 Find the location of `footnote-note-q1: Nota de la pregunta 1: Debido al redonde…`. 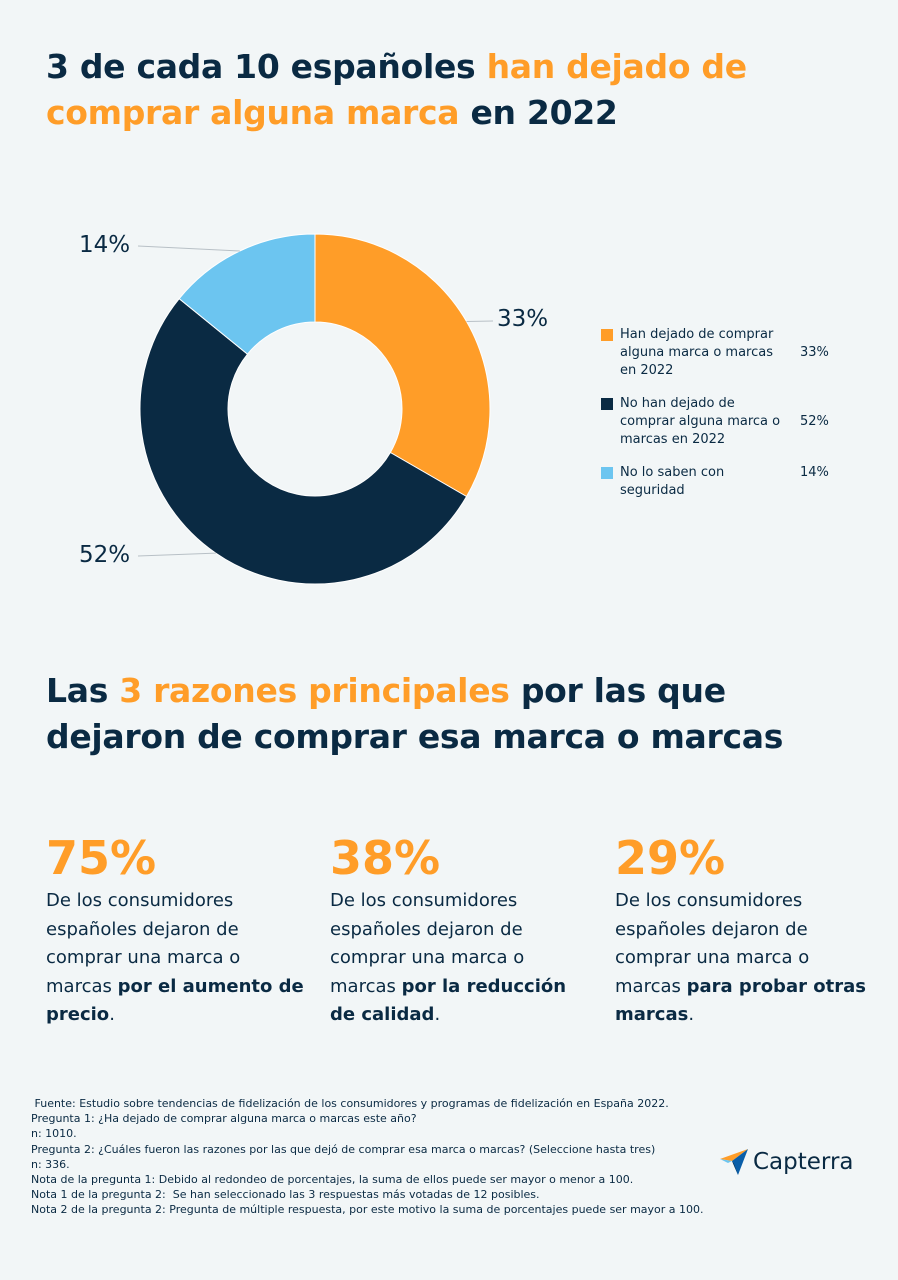

footnote-note-q1: Nota de la pregunta 1: Debido al redonde… is located at coordinates (332, 1180).